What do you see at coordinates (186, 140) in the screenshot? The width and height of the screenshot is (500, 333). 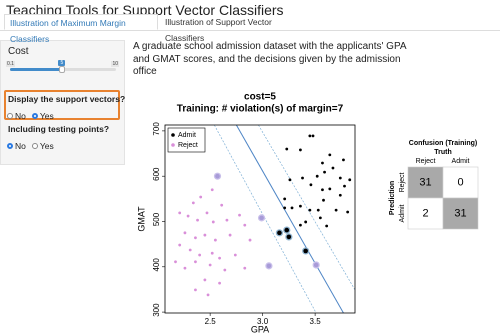 I see `legend-box` at bounding box center [186, 140].